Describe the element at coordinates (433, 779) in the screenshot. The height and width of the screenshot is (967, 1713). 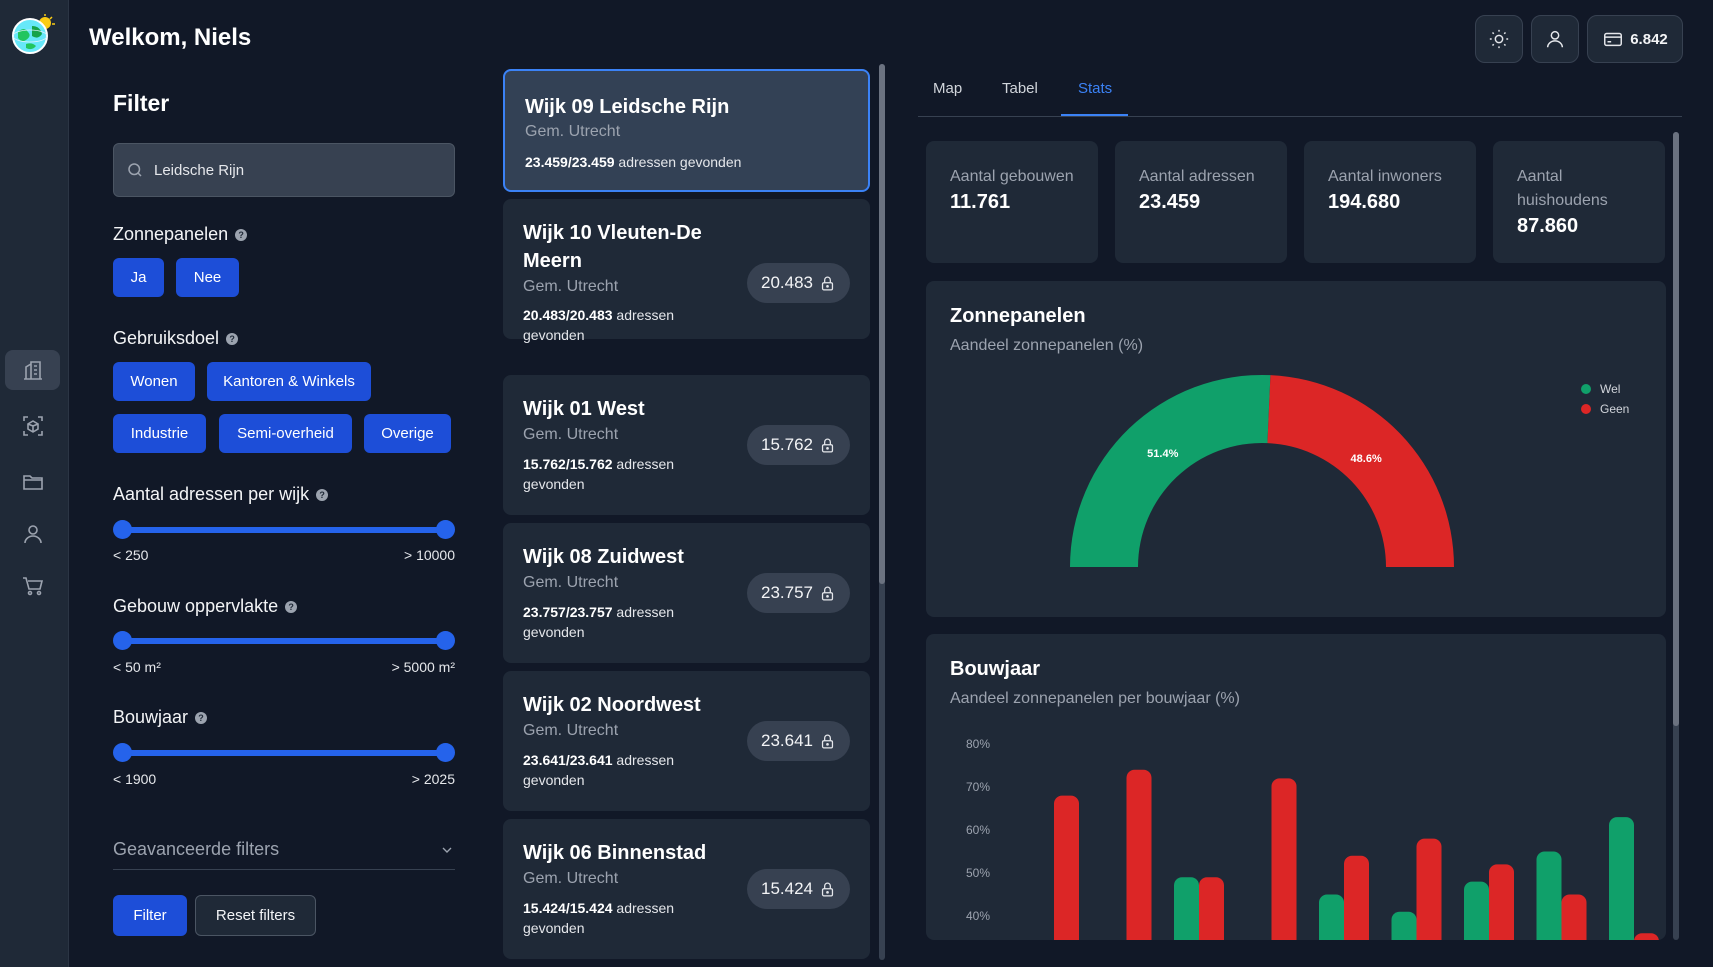
I see `bouwjaar-max-label: > 2025` at that location.